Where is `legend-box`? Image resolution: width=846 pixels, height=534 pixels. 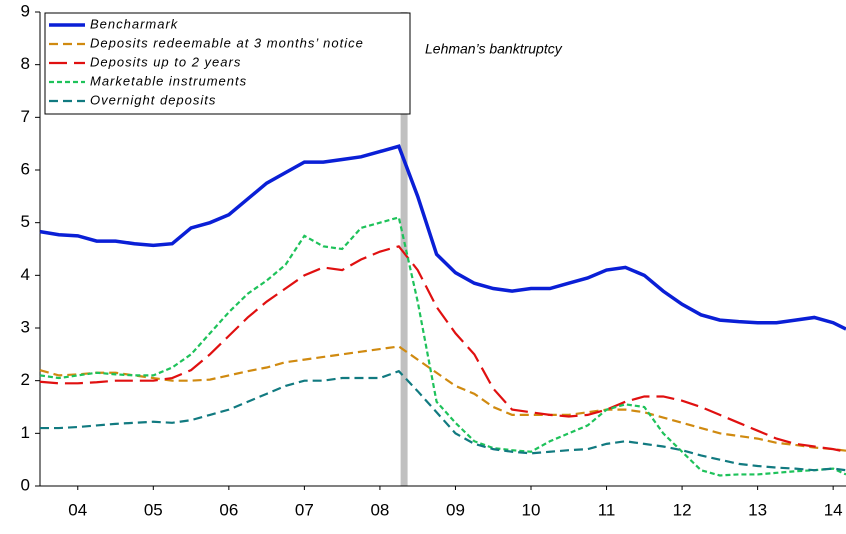 legend-box is located at coordinates (227, 63).